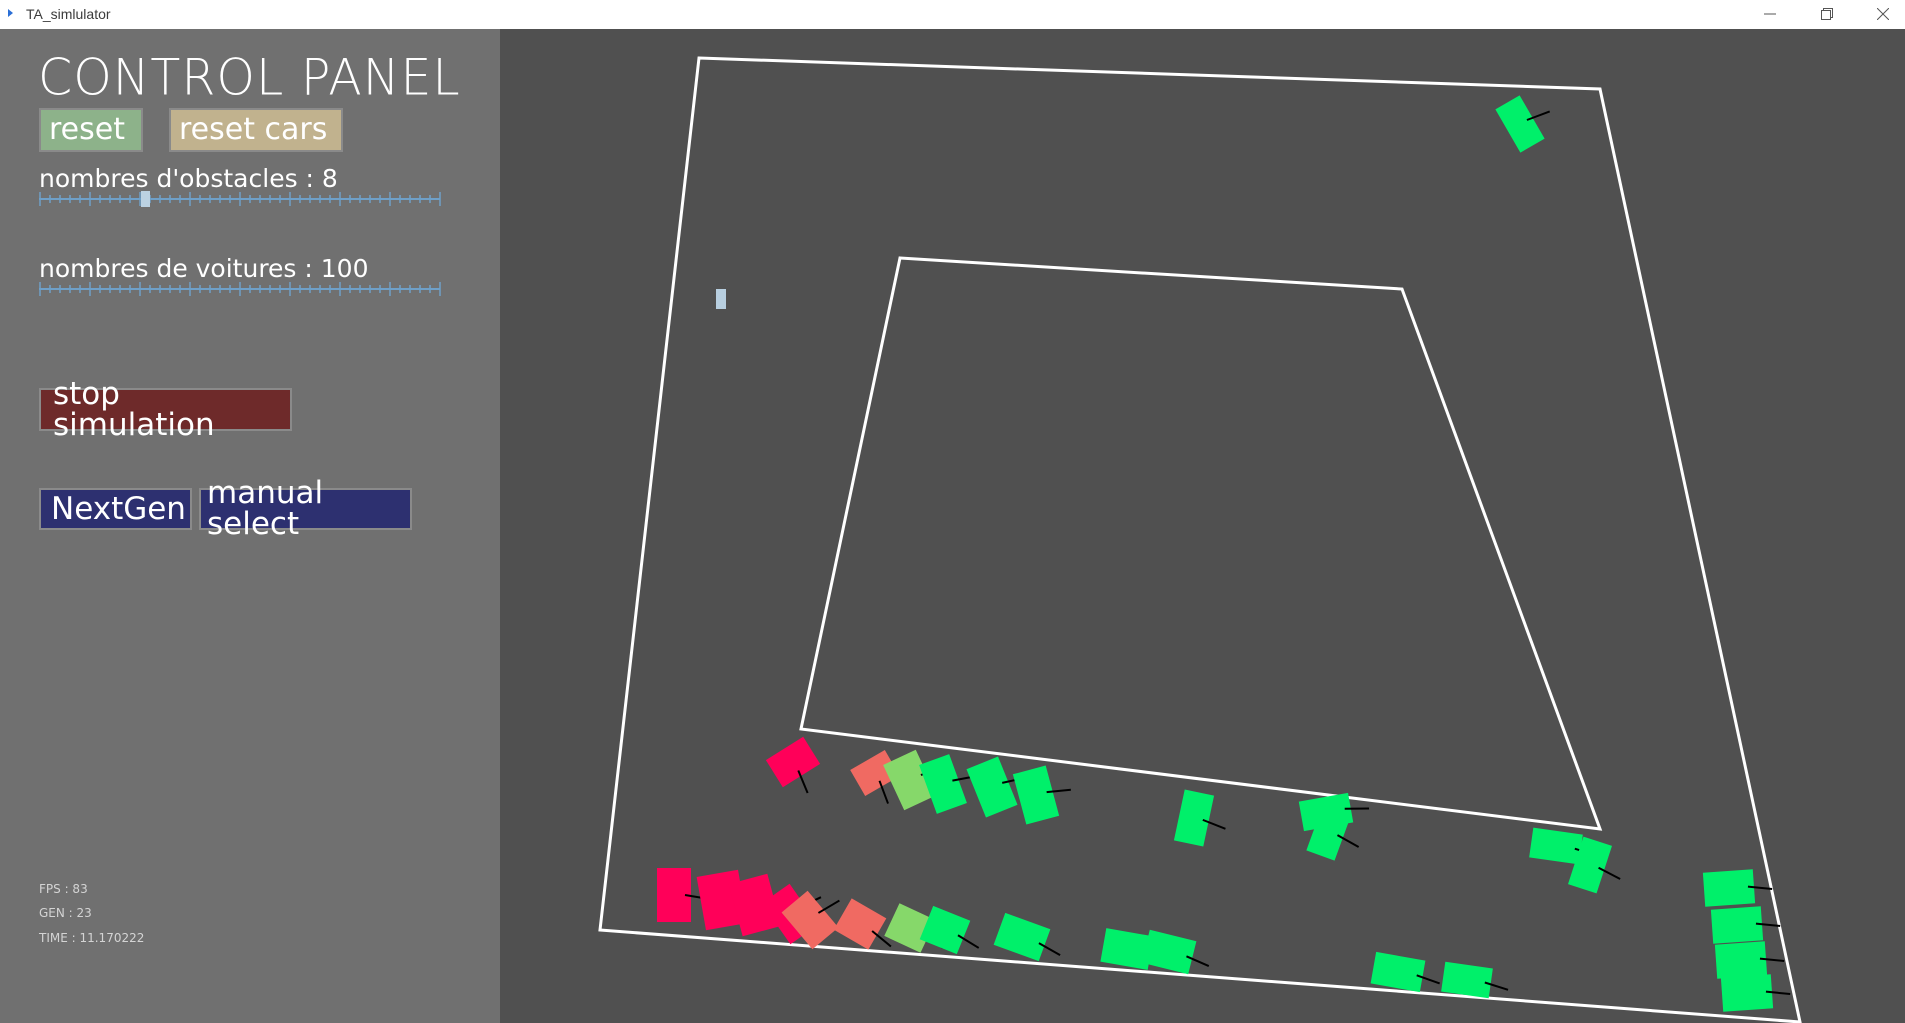  What do you see at coordinates (241, 291) in the screenshot?
I see `cars-slider` at bounding box center [241, 291].